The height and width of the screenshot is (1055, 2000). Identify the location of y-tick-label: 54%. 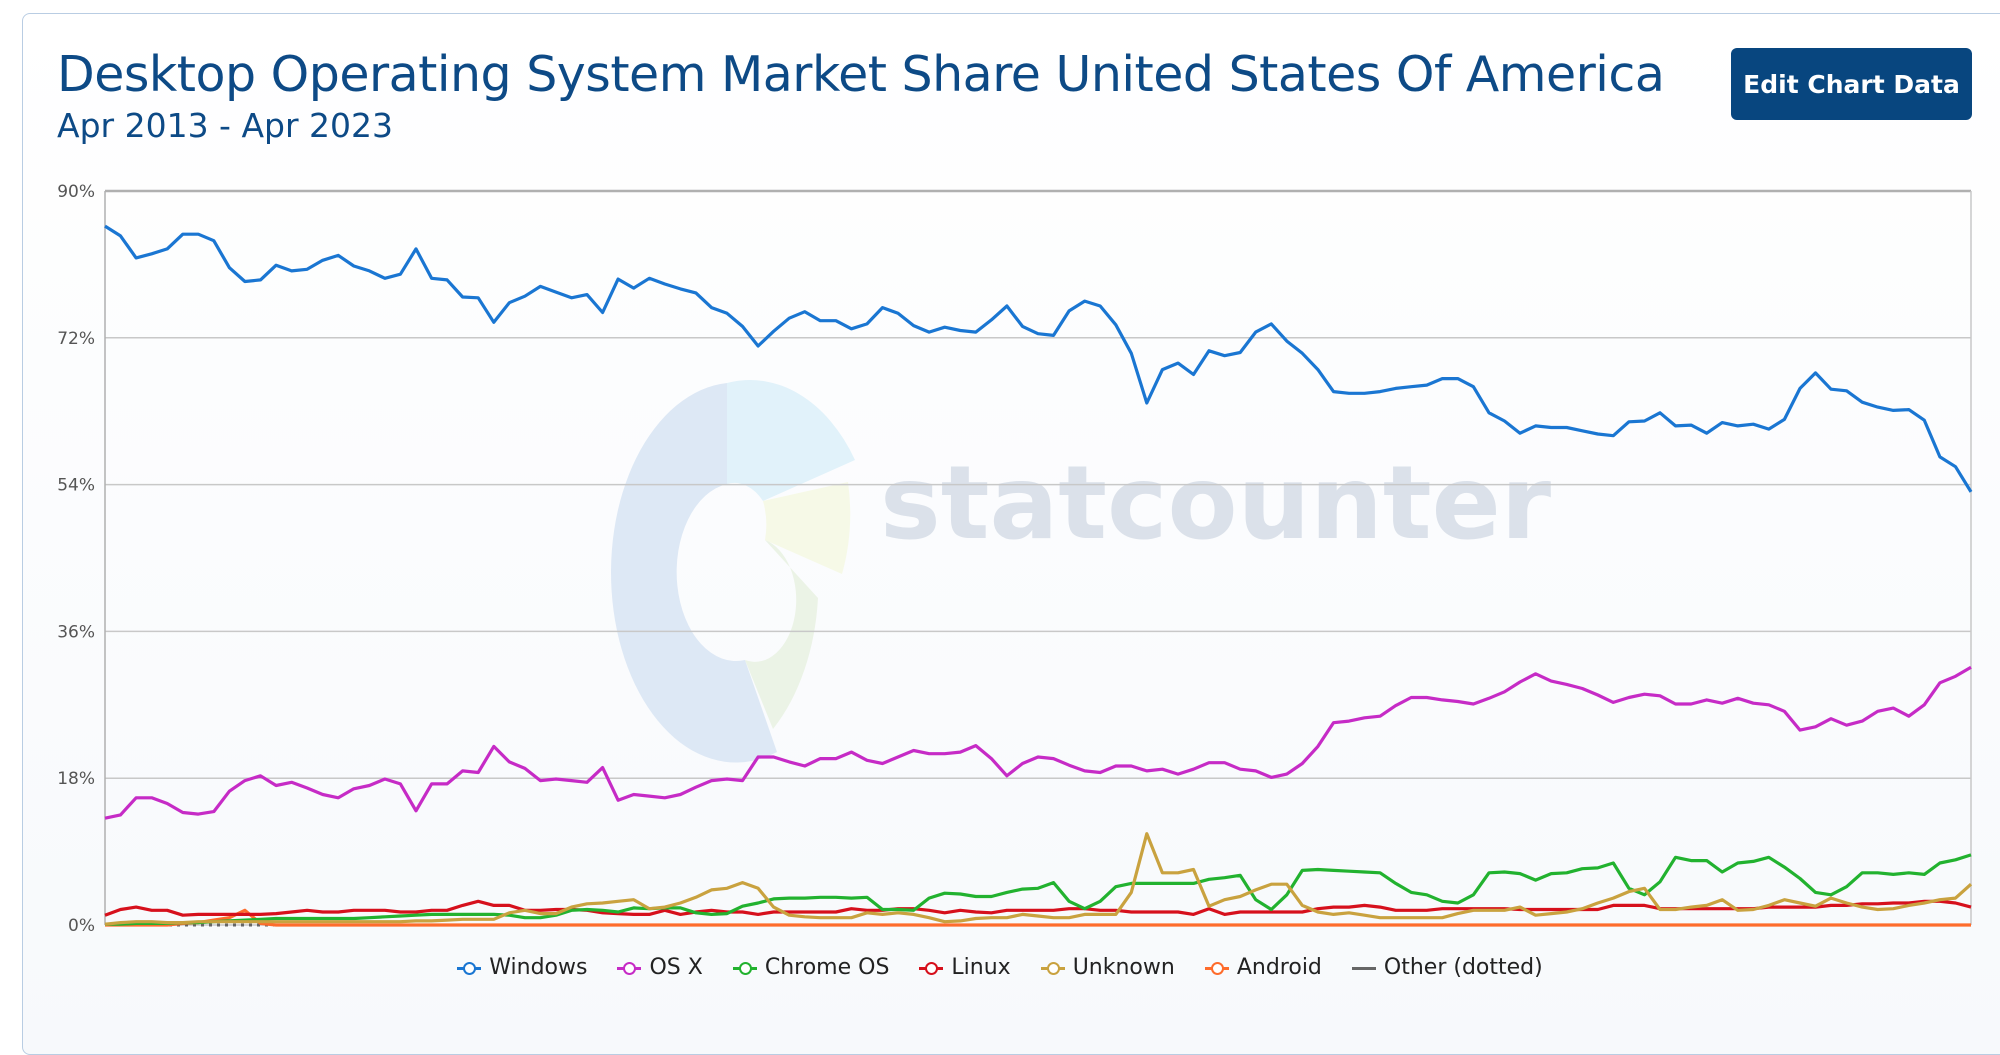
(76, 486).